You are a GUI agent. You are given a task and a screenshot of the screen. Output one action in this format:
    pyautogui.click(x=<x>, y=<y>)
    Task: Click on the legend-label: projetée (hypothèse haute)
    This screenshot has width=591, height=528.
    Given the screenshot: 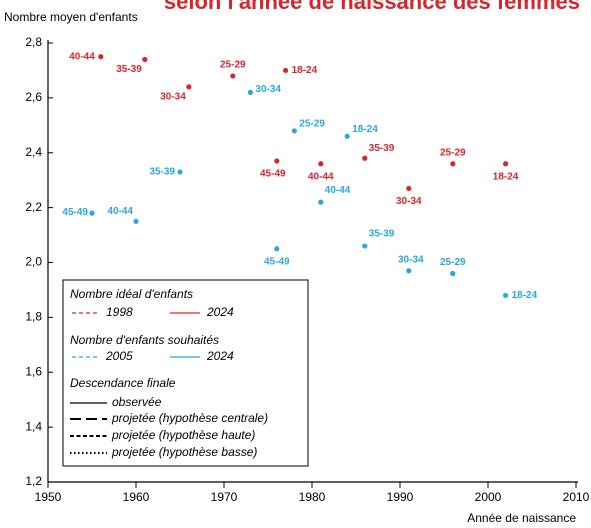 What is the action you would take?
    pyautogui.click(x=183, y=435)
    